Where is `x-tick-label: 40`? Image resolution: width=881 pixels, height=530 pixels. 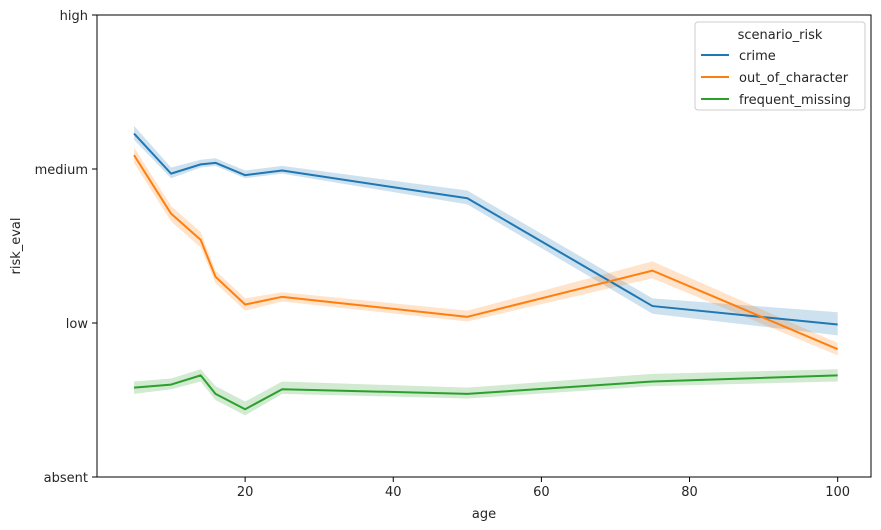
x-tick-label: 40 is located at coordinates (393, 492).